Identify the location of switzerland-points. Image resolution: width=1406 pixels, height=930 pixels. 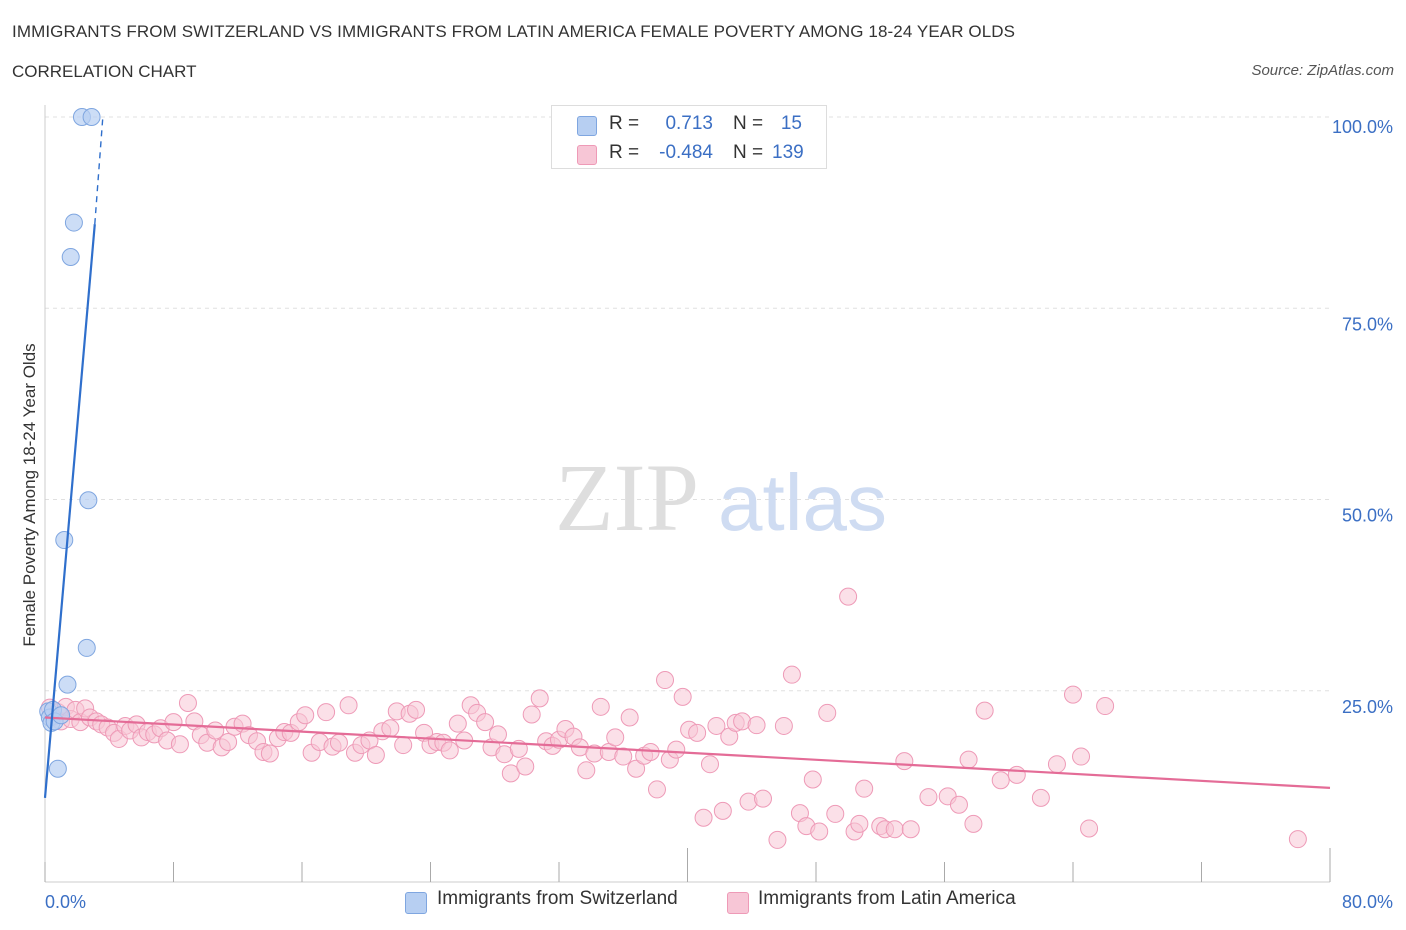
(70, 443).